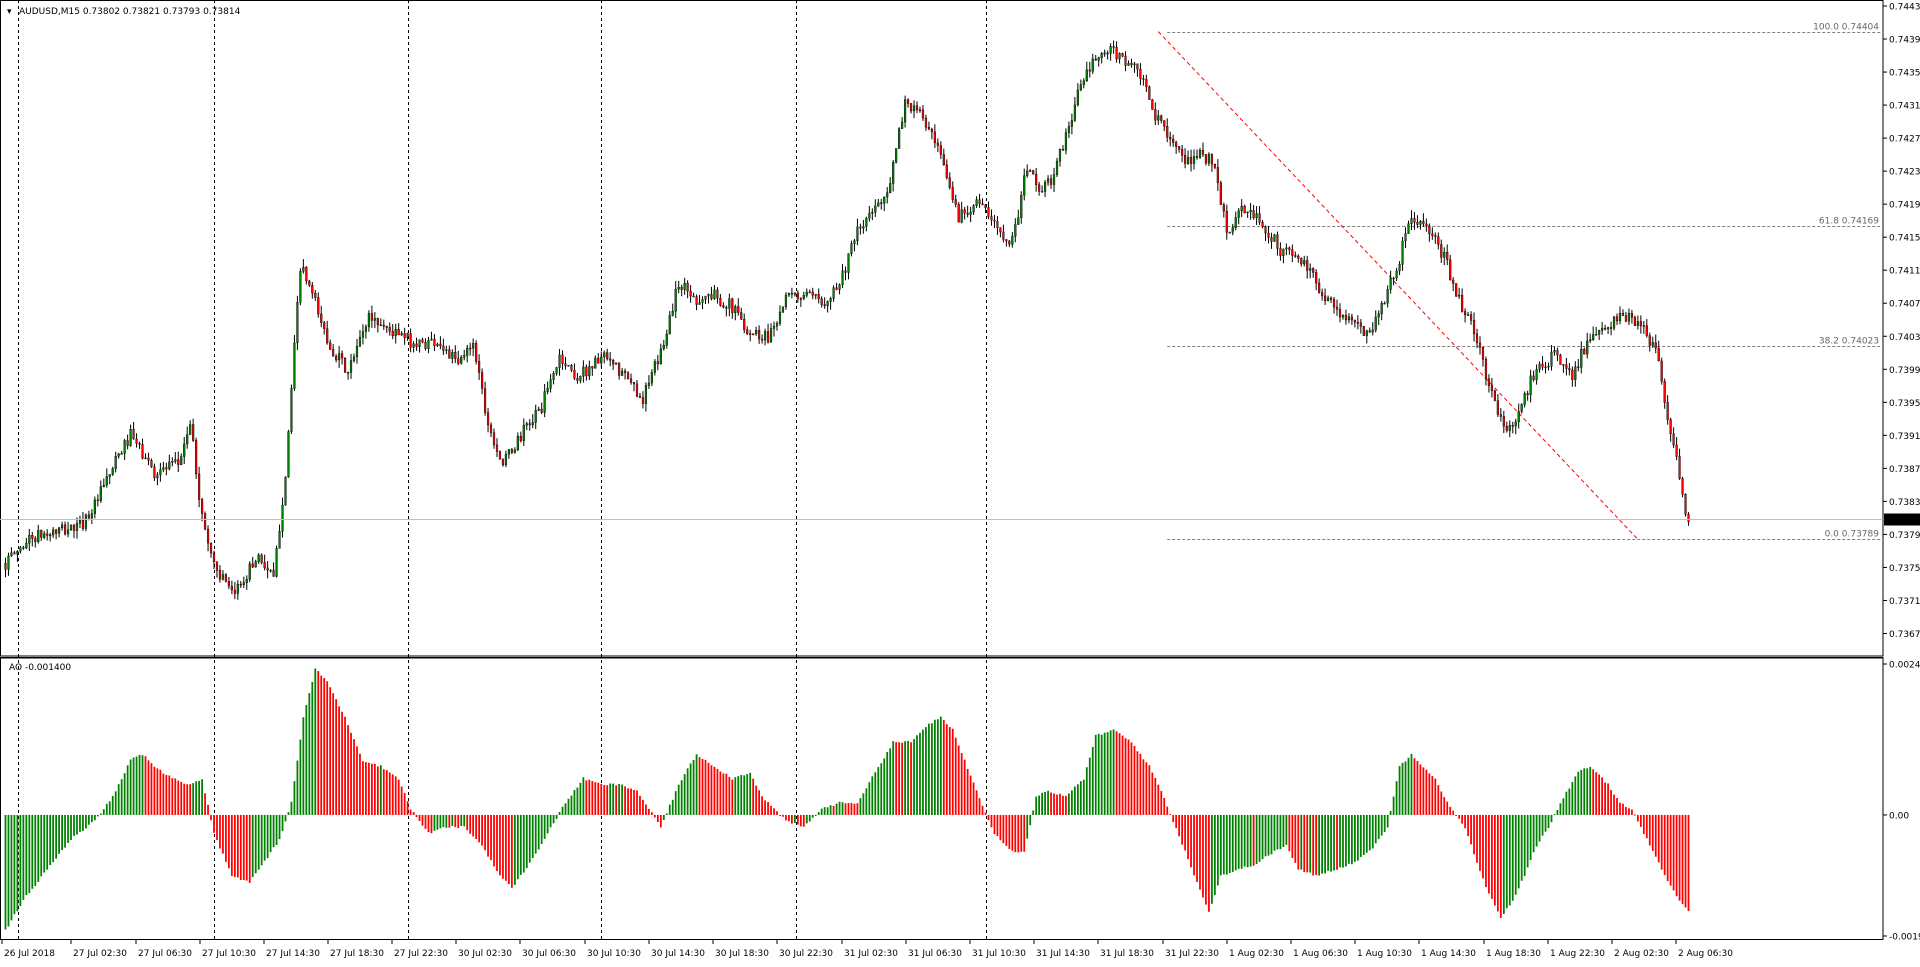 The width and height of the screenshot is (1920, 967). Describe the element at coordinates (1320, 954) in the screenshot. I see `time-tick-label: 1 Aug 06:30` at that location.